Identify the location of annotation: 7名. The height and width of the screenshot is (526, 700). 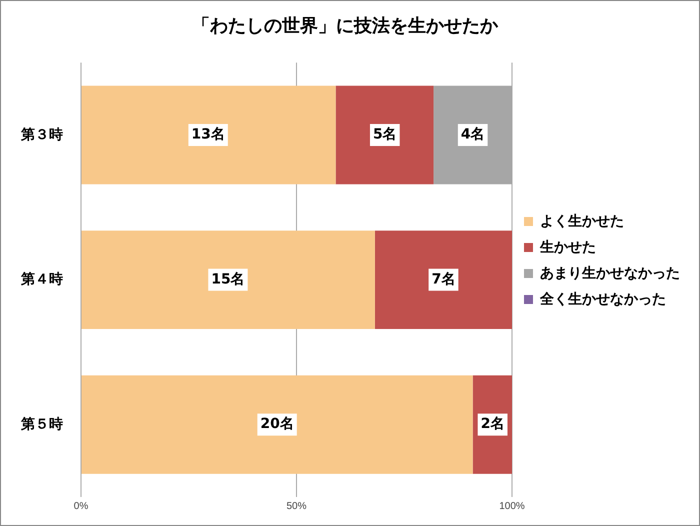
(444, 279).